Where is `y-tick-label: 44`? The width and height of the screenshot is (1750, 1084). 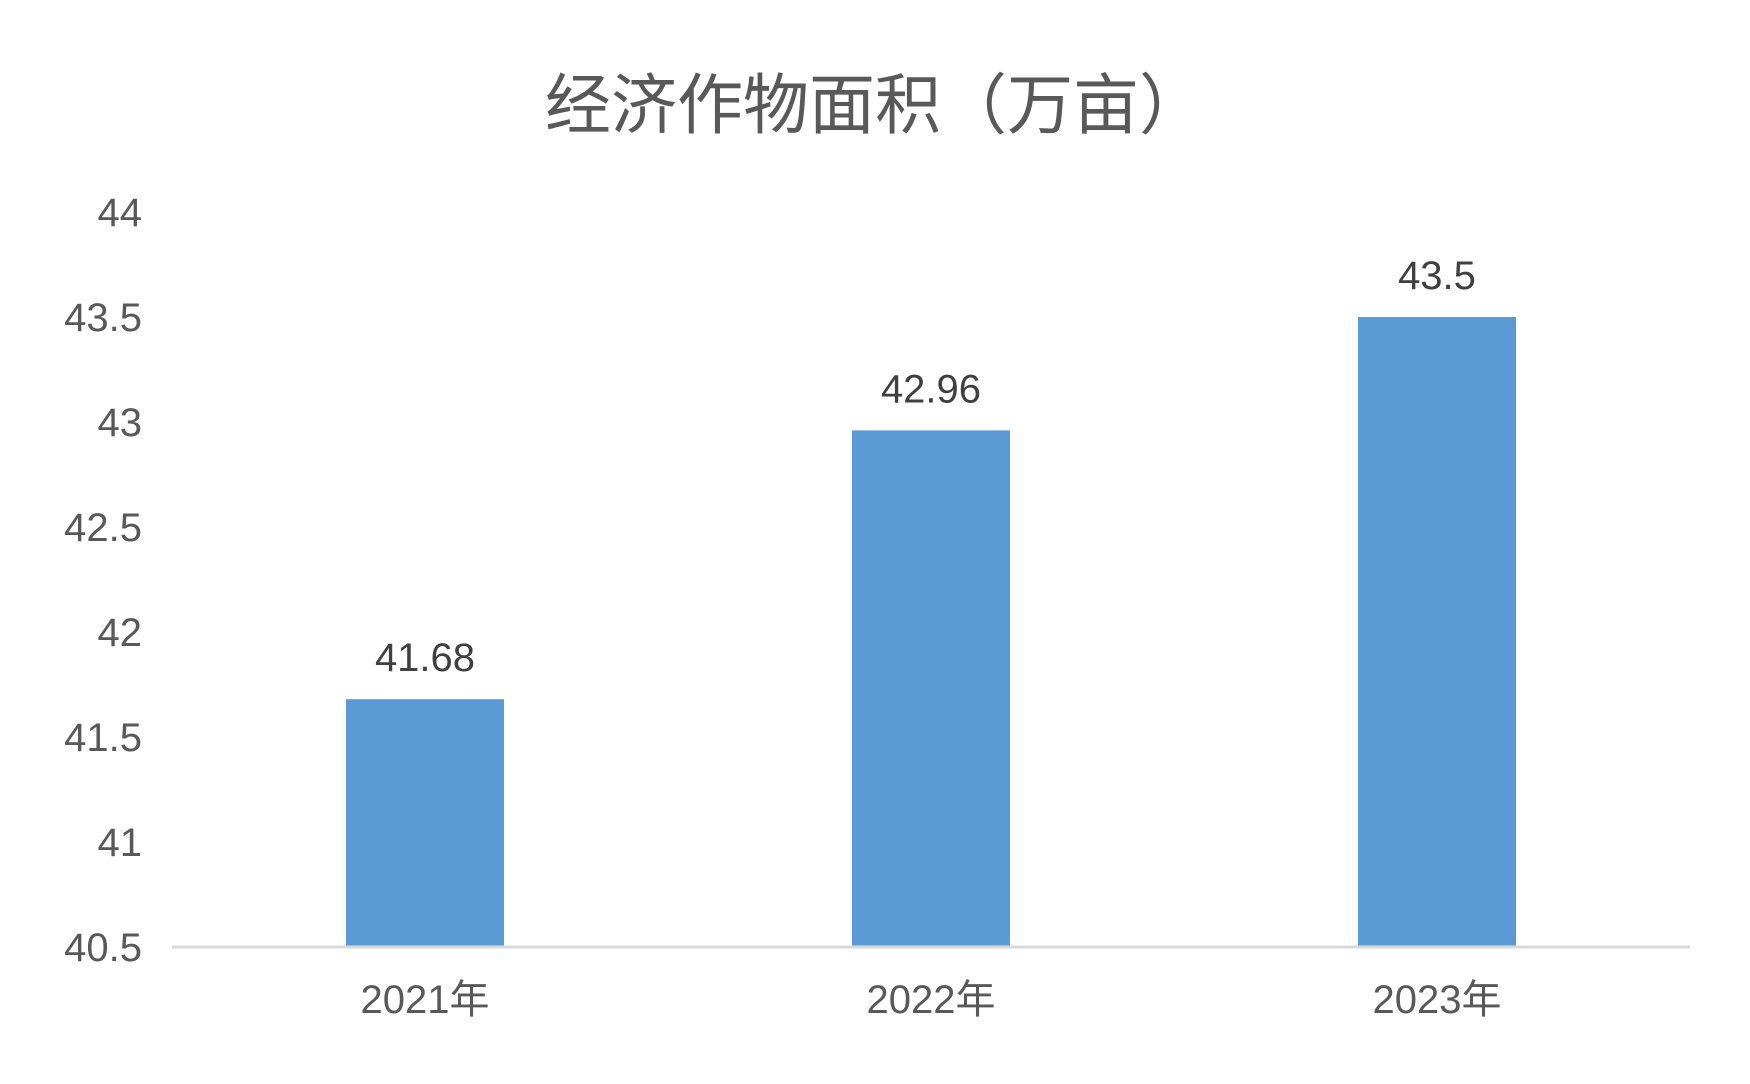 y-tick-label: 44 is located at coordinates (120, 213).